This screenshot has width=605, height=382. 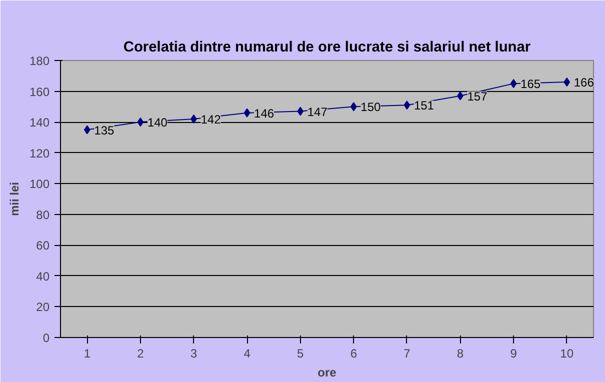 I want to click on data-label: 147, so click(x=317, y=111).